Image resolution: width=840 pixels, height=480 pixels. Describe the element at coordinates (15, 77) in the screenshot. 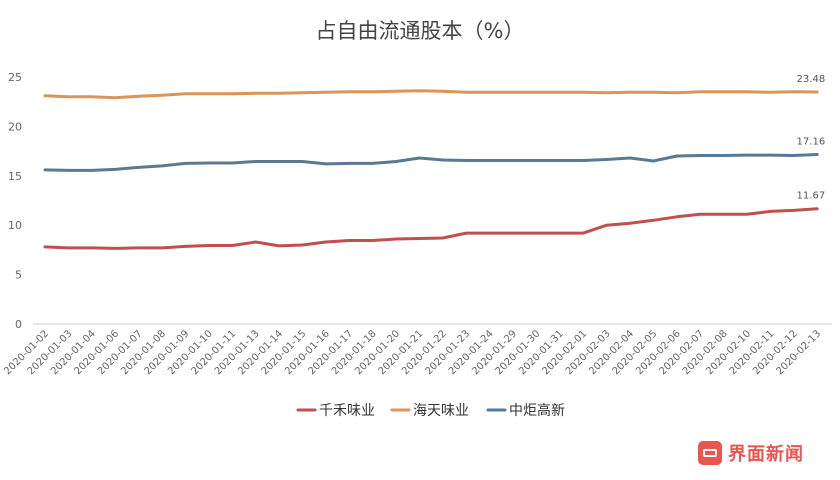

I see `y-tick-label: 25` at that location.